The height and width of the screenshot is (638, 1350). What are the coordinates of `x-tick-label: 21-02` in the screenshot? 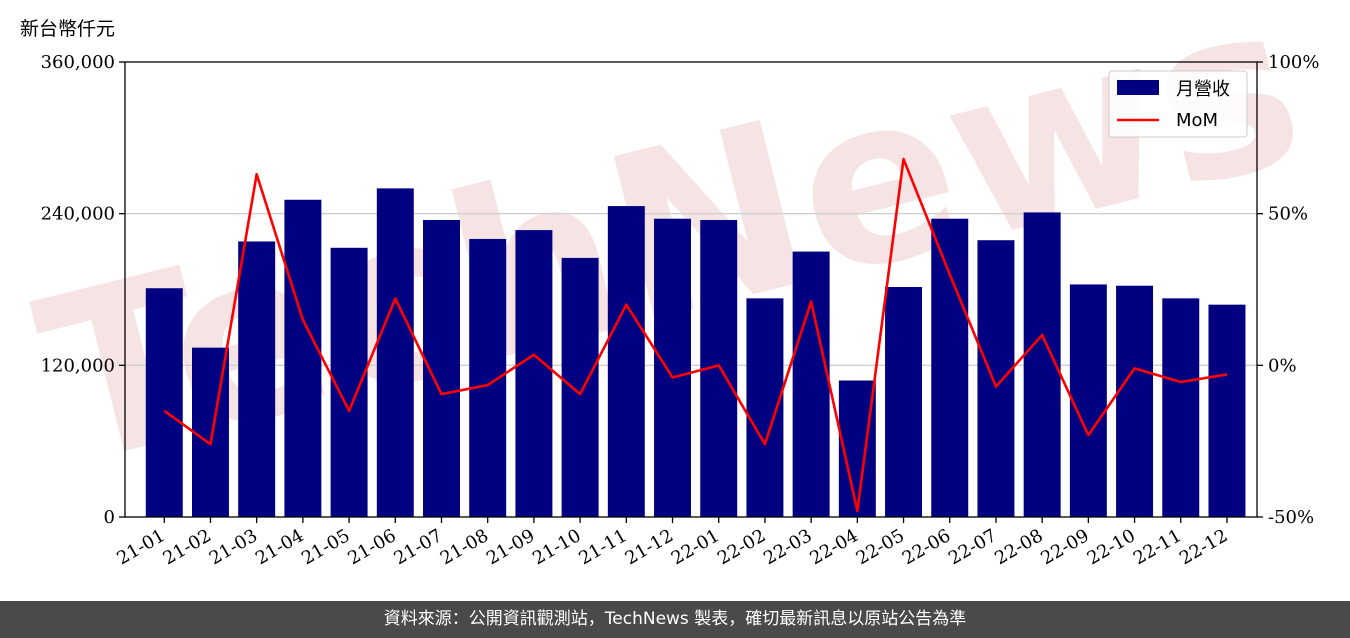 It's located at (187, 547).